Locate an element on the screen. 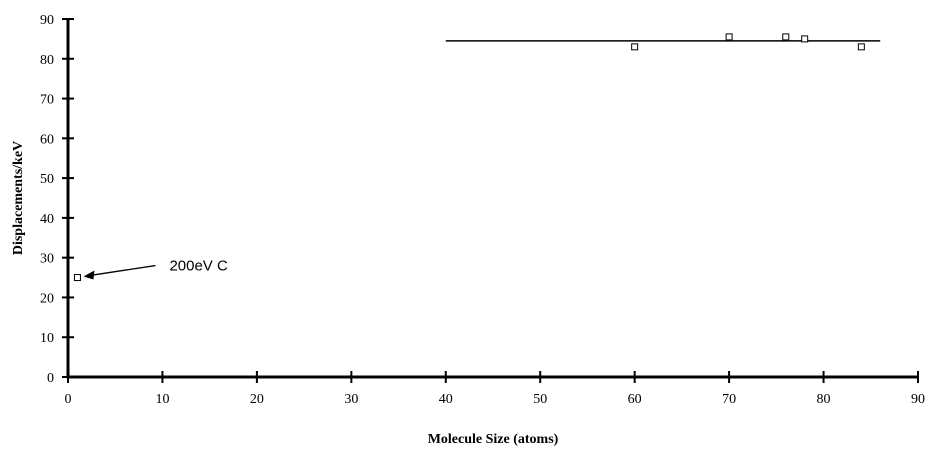 The height and width of the screenshot is (449, 929). x-axis-title: Molecule Size (atoms) is located at coordinates (493, 439).